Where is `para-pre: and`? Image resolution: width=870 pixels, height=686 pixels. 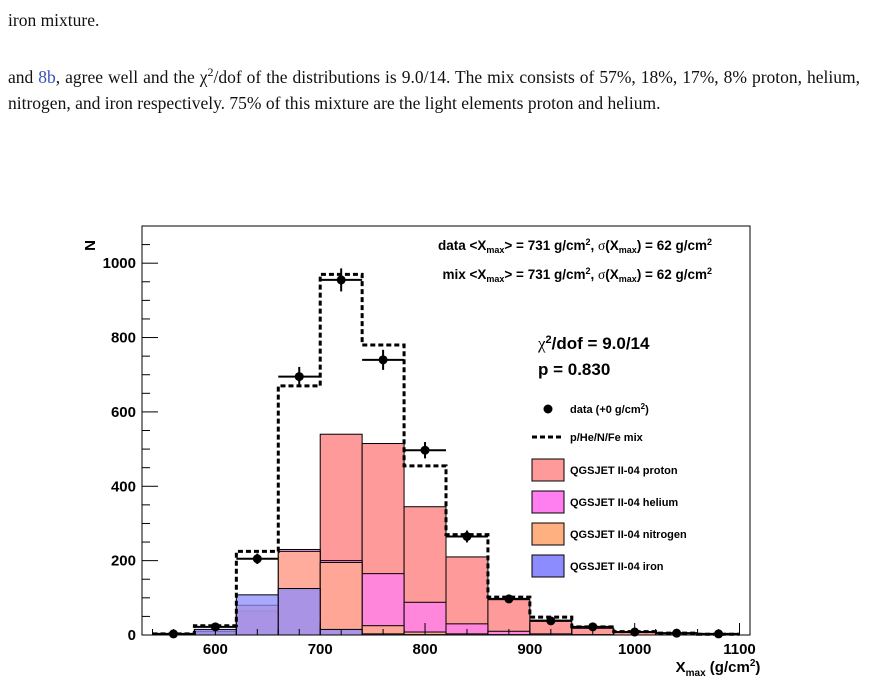 para-pre: and is located at coordinates (23, 76).